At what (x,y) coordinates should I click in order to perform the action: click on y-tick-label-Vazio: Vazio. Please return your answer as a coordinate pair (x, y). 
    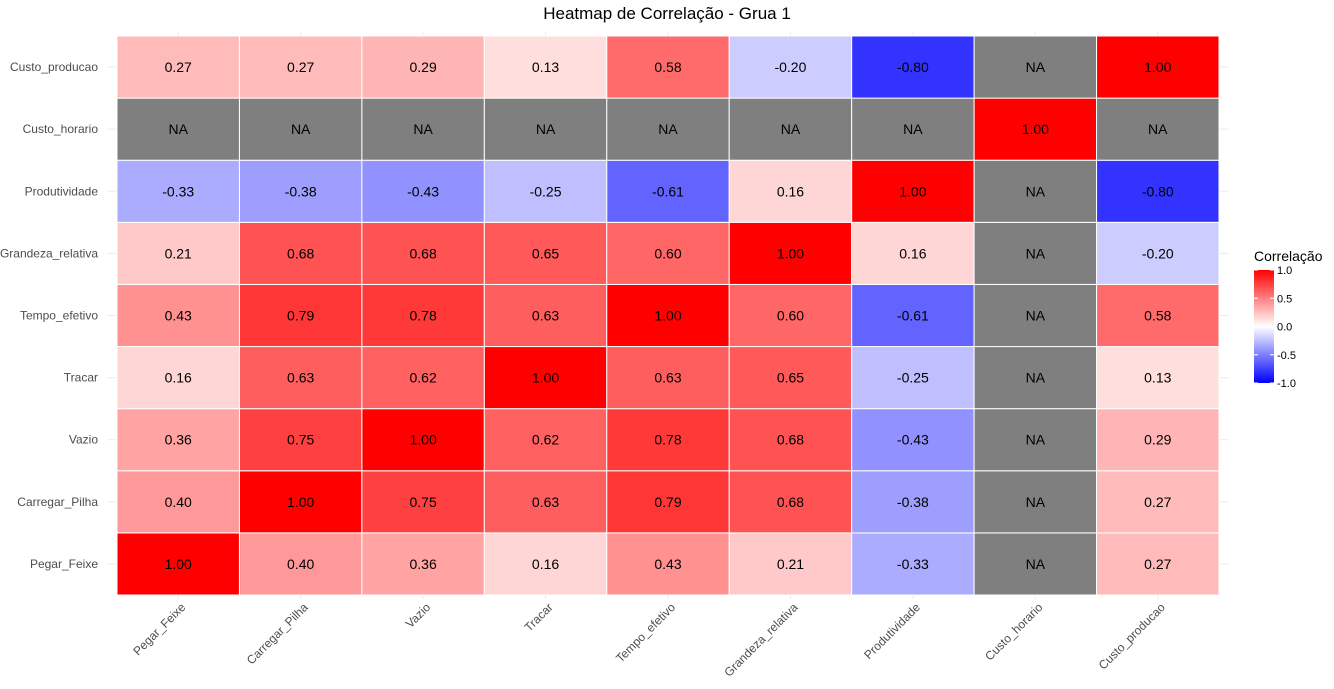
    Looking at the image, I should click on (83, 440).